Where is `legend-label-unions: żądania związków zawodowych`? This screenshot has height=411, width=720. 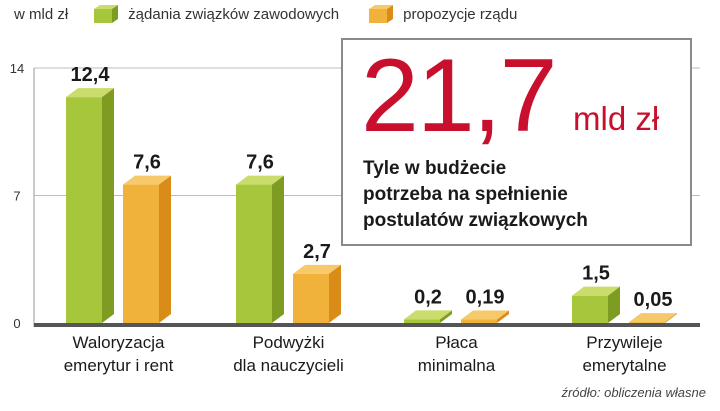
legend-label-unions: żądania związków zawodowych is located at coordinates (234, 14).